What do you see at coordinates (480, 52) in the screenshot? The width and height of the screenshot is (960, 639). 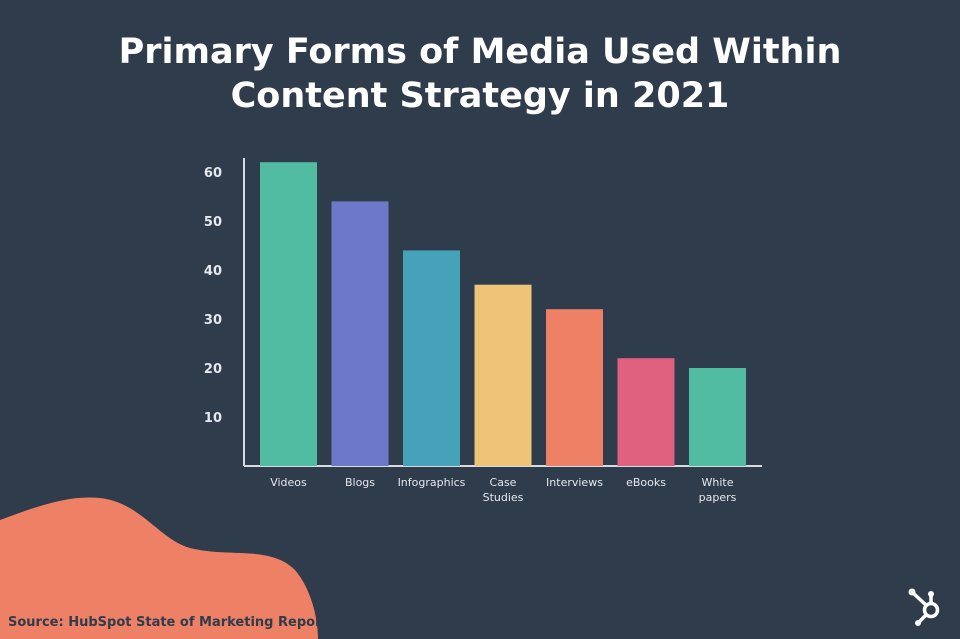 I see `title-line: Primary Forms of Media Used Within` at bounding box center [480, 52].